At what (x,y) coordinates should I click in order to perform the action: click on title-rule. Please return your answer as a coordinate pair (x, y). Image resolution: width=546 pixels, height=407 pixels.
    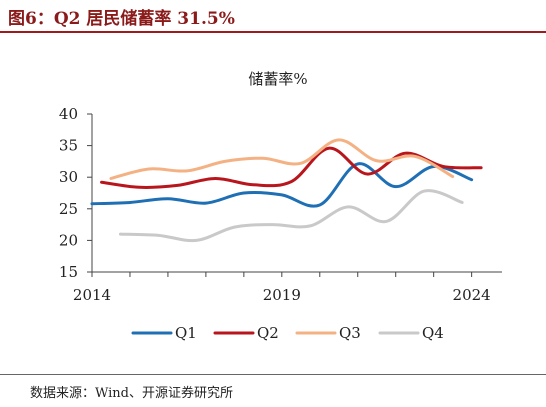
    Looking at the image, I should click on (273, 32).